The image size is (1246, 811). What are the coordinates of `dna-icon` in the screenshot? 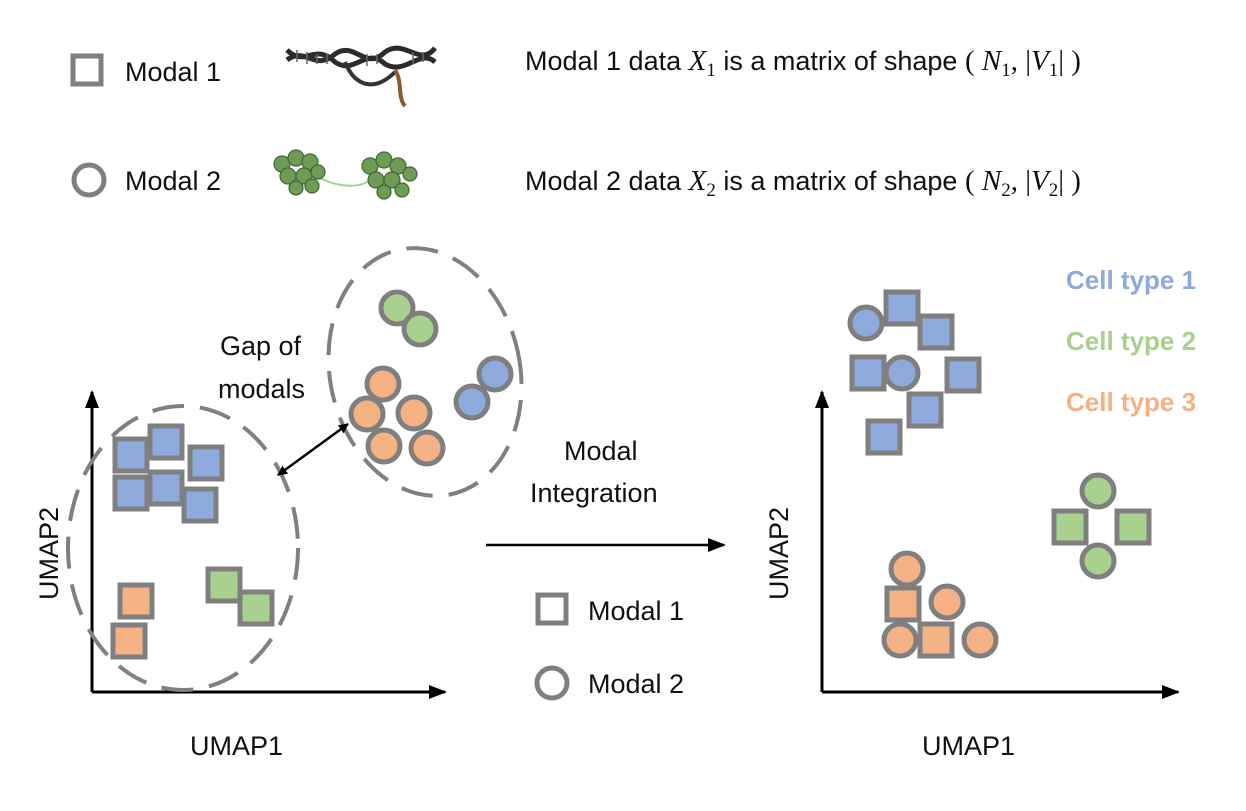 It's located at (361, 76).